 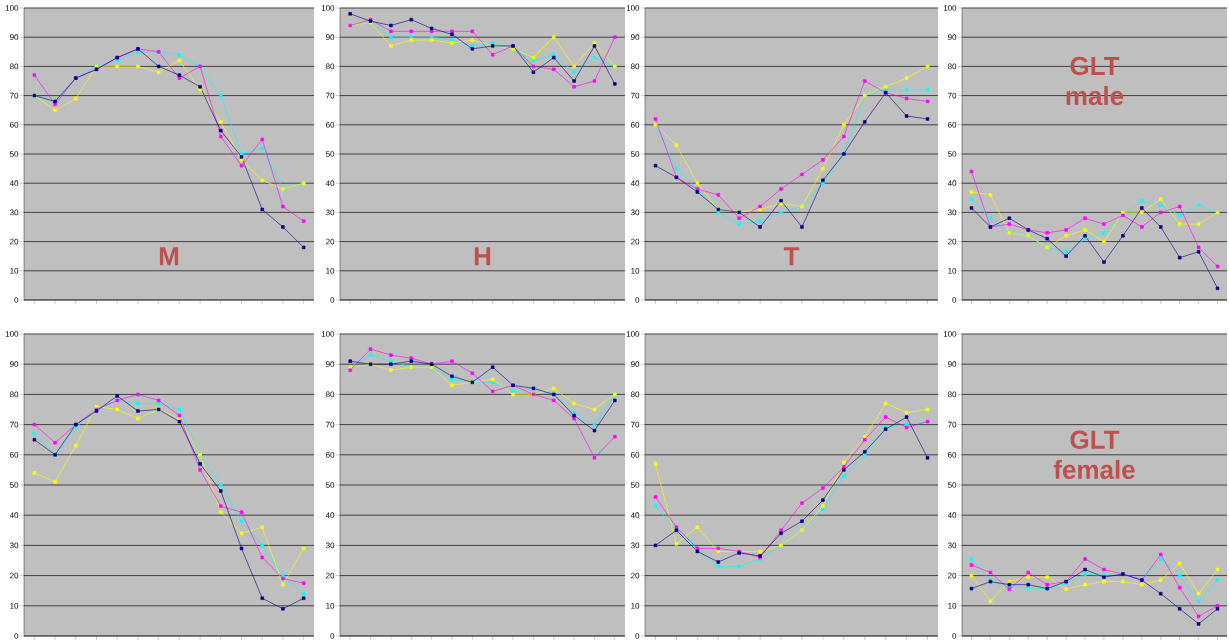 I want to click on annotation: H, so click(x=482, y=256).